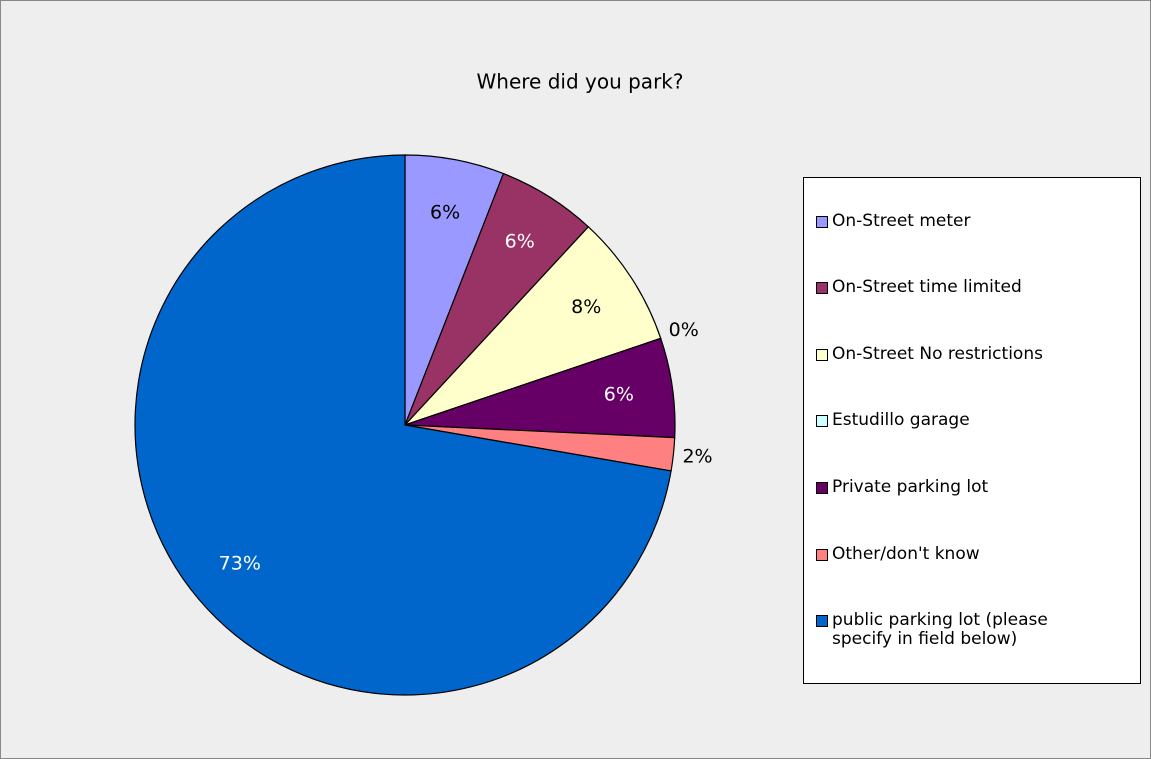 The image size is (1151, 759). I want to click on data-label: 2%, so click(697, 456).